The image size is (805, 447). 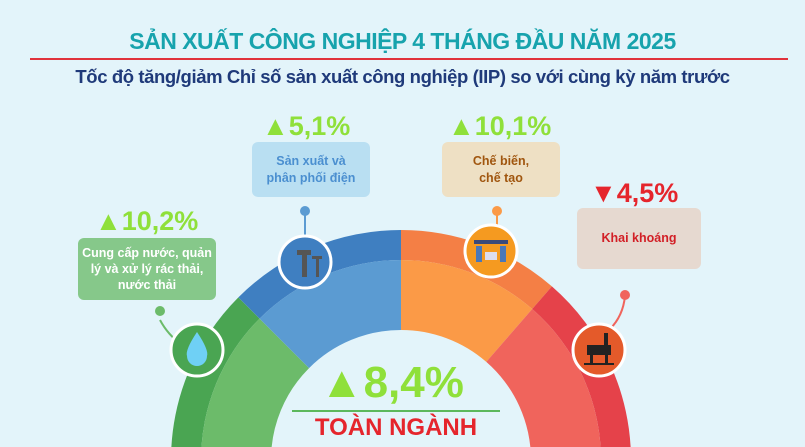 What do you see at coordinates (639, 238) in the screenshot?
I see `sector-label-mining: Khai khoáng` at bounding box center [639, 238].